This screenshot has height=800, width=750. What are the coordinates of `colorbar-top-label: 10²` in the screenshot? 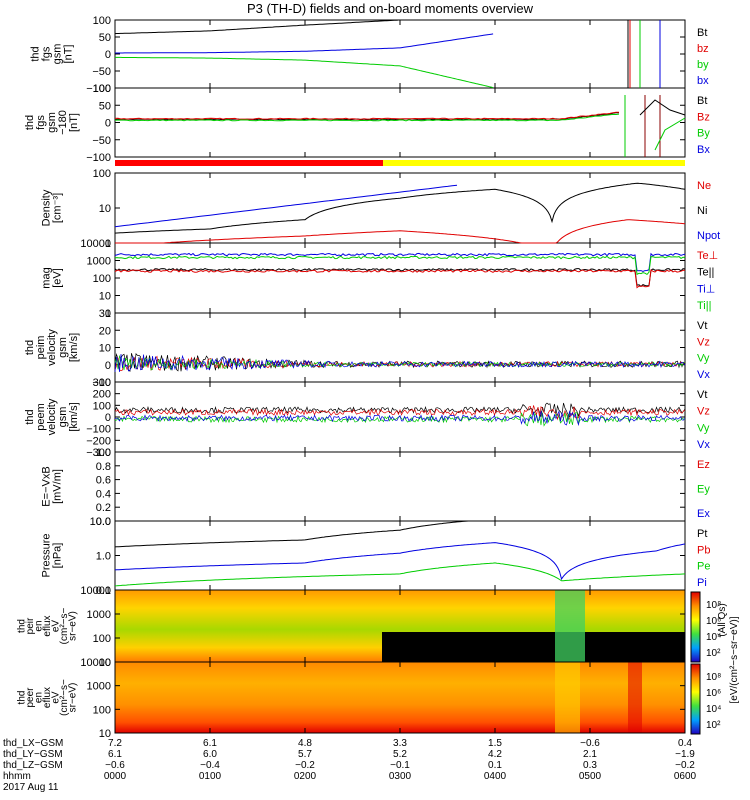 It's located at (713, 653).